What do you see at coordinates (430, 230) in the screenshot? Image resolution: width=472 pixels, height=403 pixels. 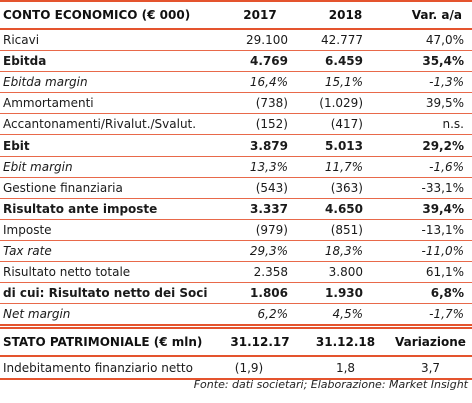 I see `row-value-var: -13,1%` at bounding box center [430, 230].